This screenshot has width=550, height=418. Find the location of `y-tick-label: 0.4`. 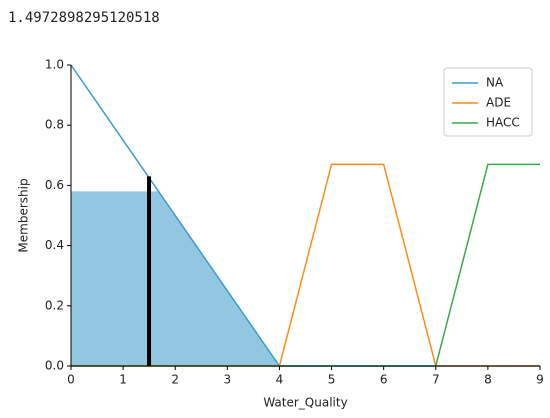

y-tick-label: 0.4 is located at coordinates (54, 245).